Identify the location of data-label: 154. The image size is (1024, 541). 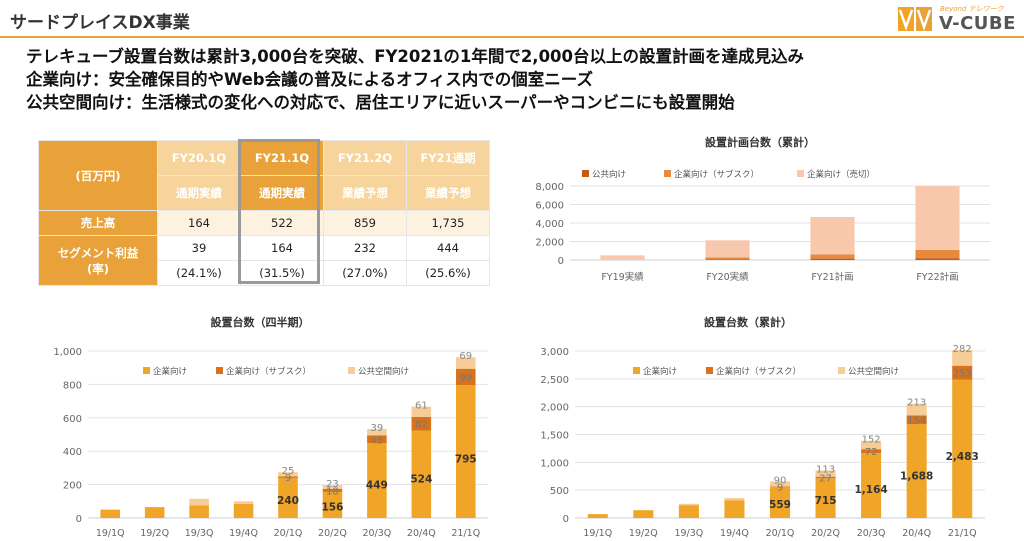
(916, 421).